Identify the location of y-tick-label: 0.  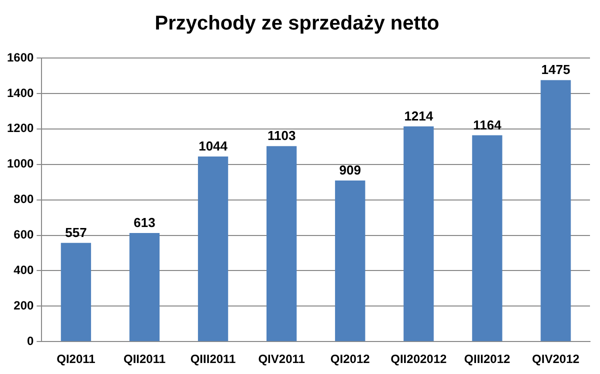
(30, 341).